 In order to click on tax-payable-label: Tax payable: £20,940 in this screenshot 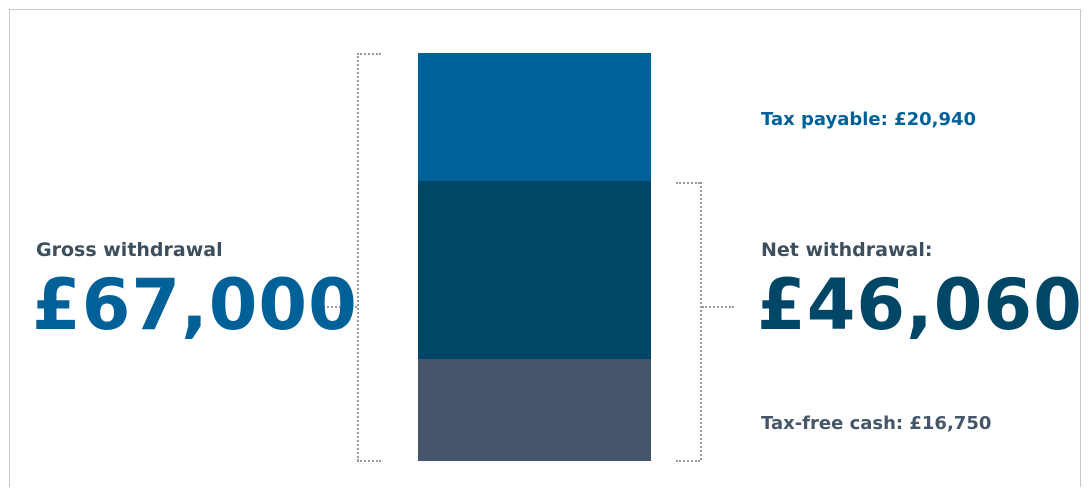, I will do `click(869, 119)`.